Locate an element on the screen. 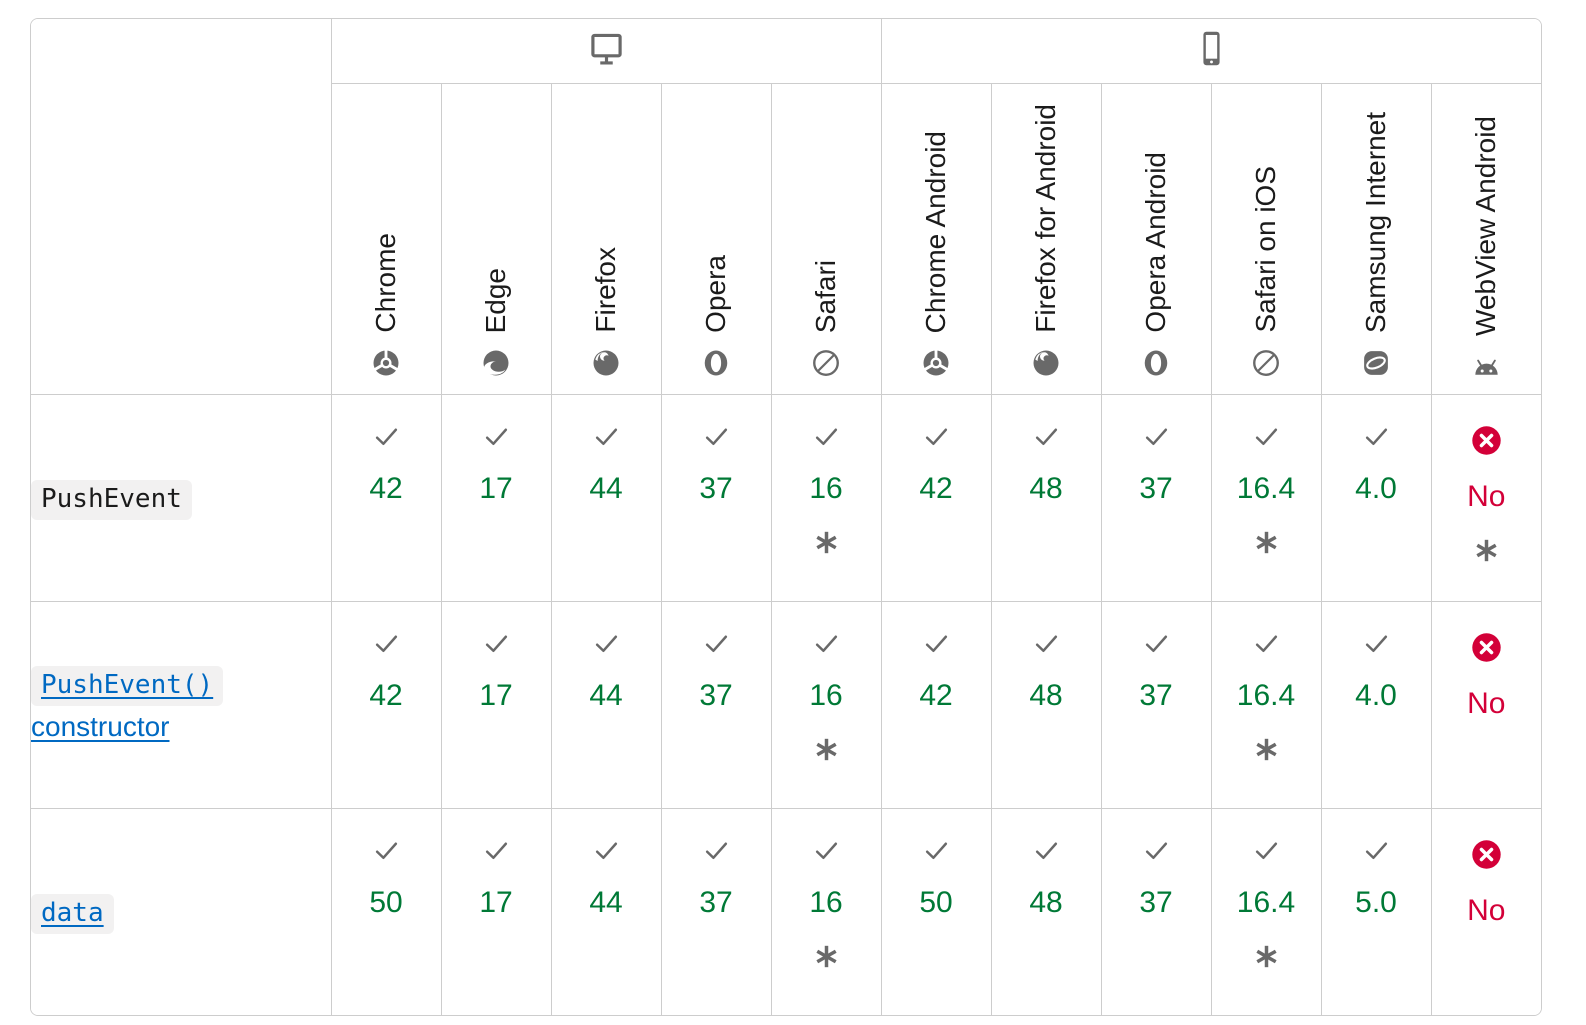 This screenshot has width=1586, height=1025. browser-name: Firefox is located at coordinates (605, 290).